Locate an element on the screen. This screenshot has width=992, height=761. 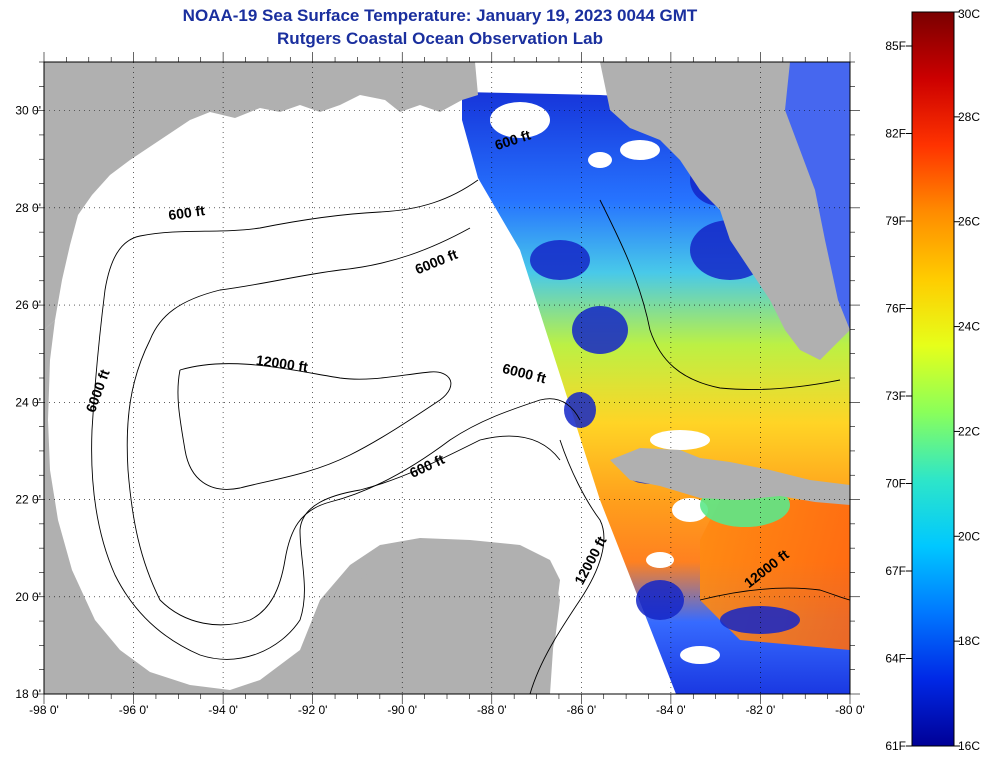
lat-tick-label: 28 0' is located at coordinates (28, 208).